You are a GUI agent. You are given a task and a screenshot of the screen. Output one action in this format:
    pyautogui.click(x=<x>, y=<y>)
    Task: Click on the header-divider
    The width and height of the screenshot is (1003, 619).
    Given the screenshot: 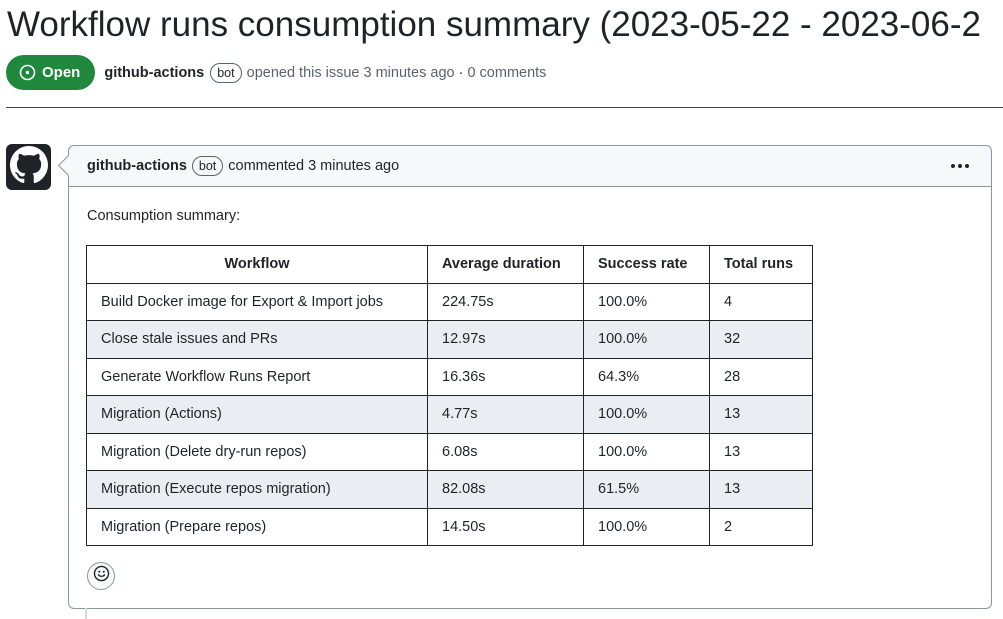 What is the action you would take?
    pyautogui.click(x=504, y=107)
    